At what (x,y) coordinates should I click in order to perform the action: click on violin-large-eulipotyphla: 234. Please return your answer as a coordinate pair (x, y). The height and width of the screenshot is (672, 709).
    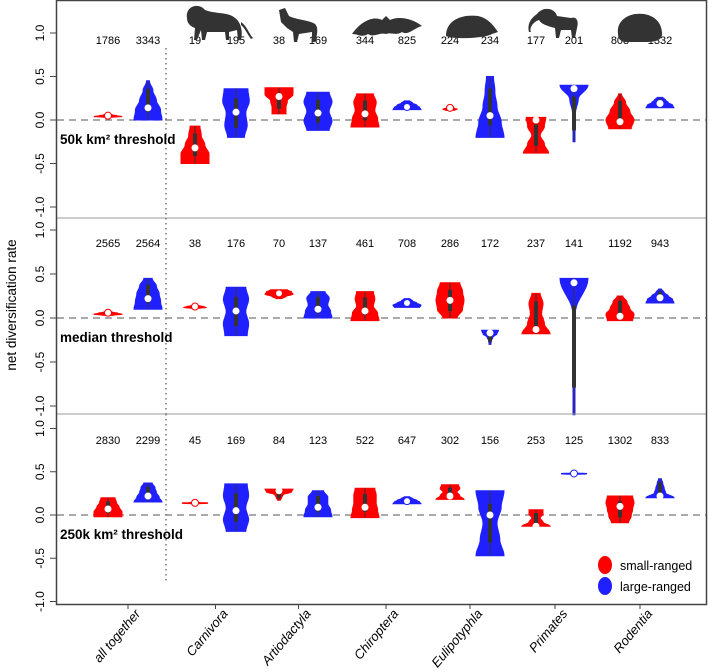
    Looking at the image, I should click on (490, 86).